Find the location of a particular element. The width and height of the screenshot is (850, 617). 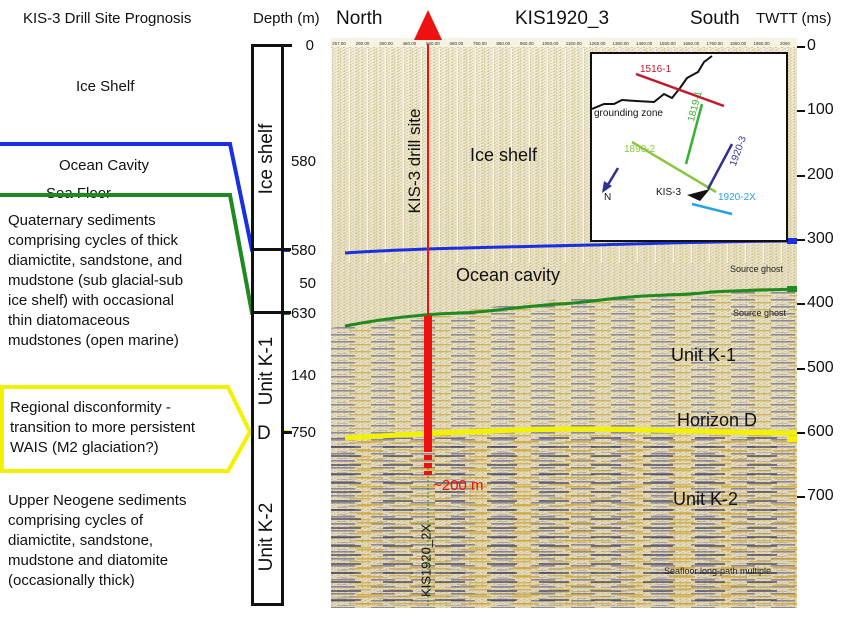

depth-750: 750 is located at coordinates (303, 432).